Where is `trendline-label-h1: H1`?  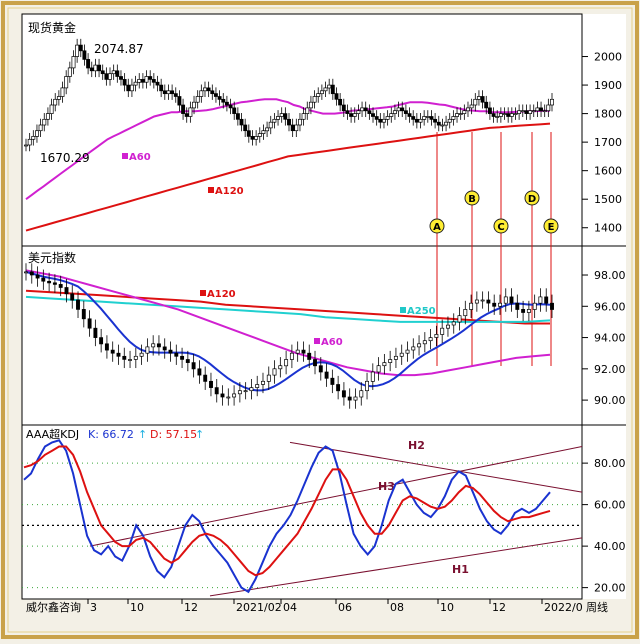 trendline-label-h1: H1 is located at coordinates (460, 569).